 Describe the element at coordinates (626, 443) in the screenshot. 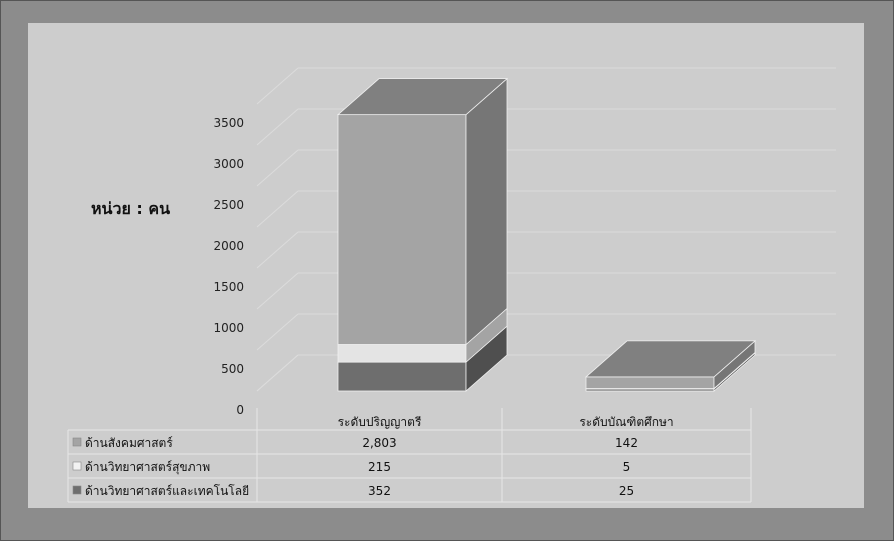

I see `data-label: 142` at that location.